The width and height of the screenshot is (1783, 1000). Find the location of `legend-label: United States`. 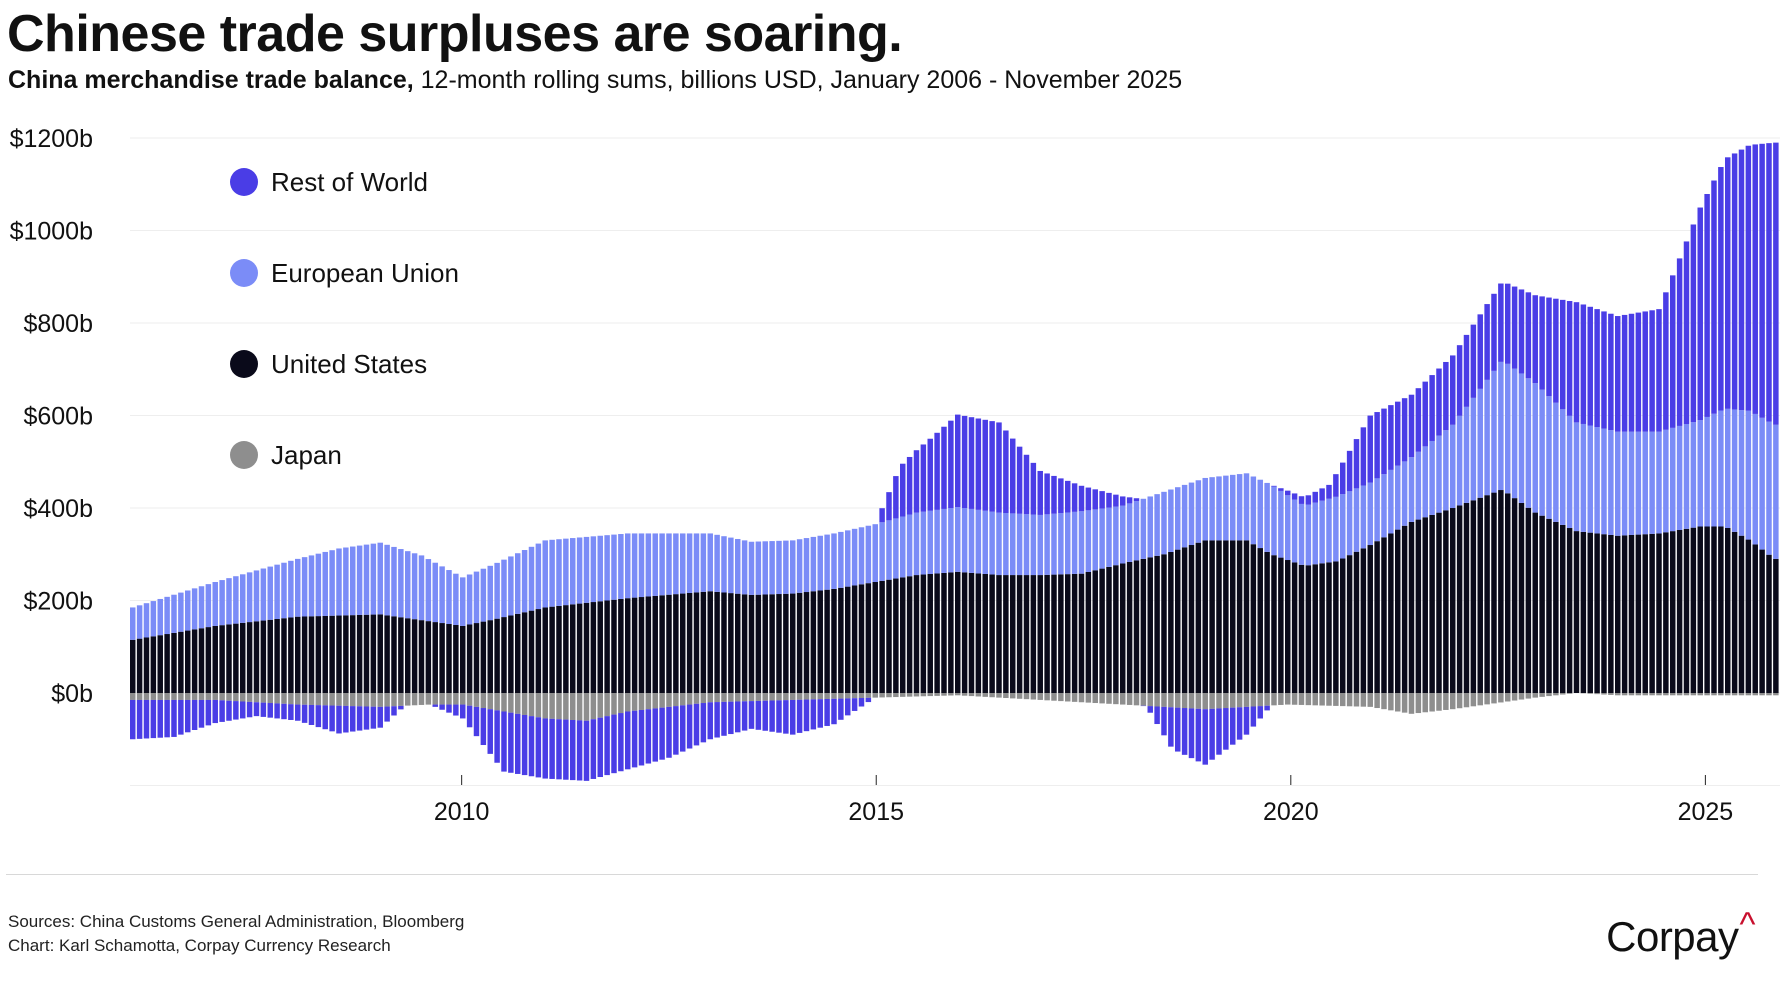

legend-label: United States is located at coordinates (349, 364).